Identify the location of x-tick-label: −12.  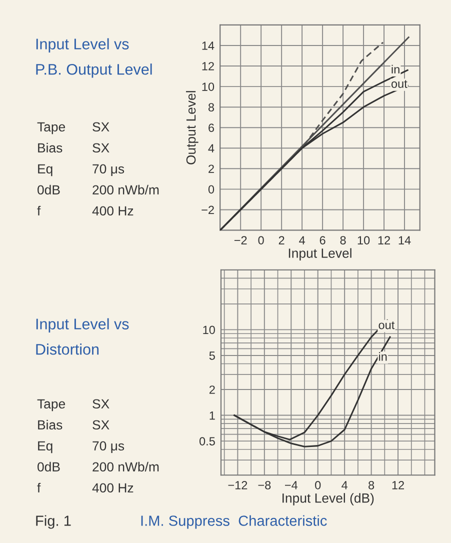
(238, 485).